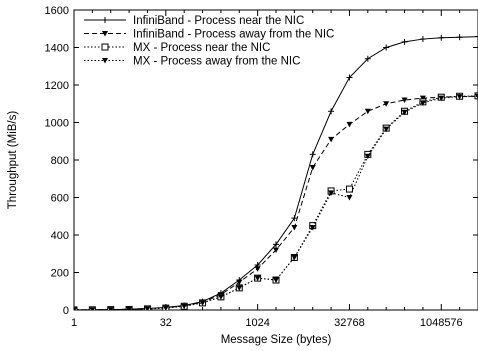 The image size is (478, 351). I want to click on y-tick-label: 200, so click(60, 274).